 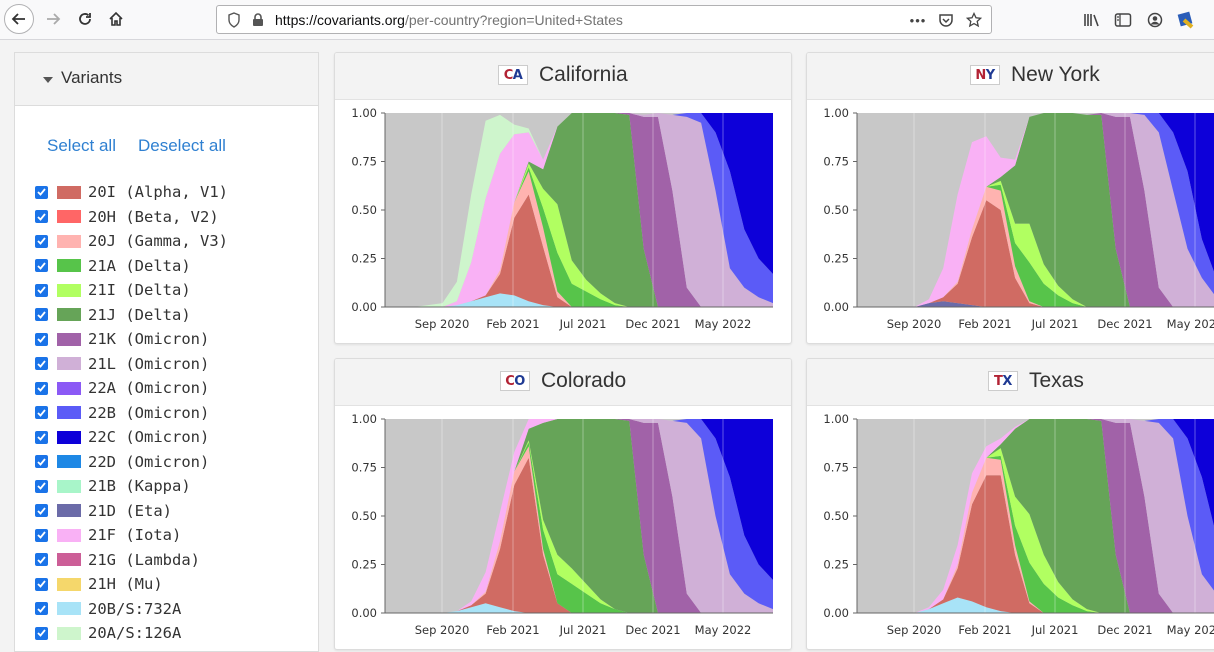 I want to click on forward-button, so click(x=53, y=19).